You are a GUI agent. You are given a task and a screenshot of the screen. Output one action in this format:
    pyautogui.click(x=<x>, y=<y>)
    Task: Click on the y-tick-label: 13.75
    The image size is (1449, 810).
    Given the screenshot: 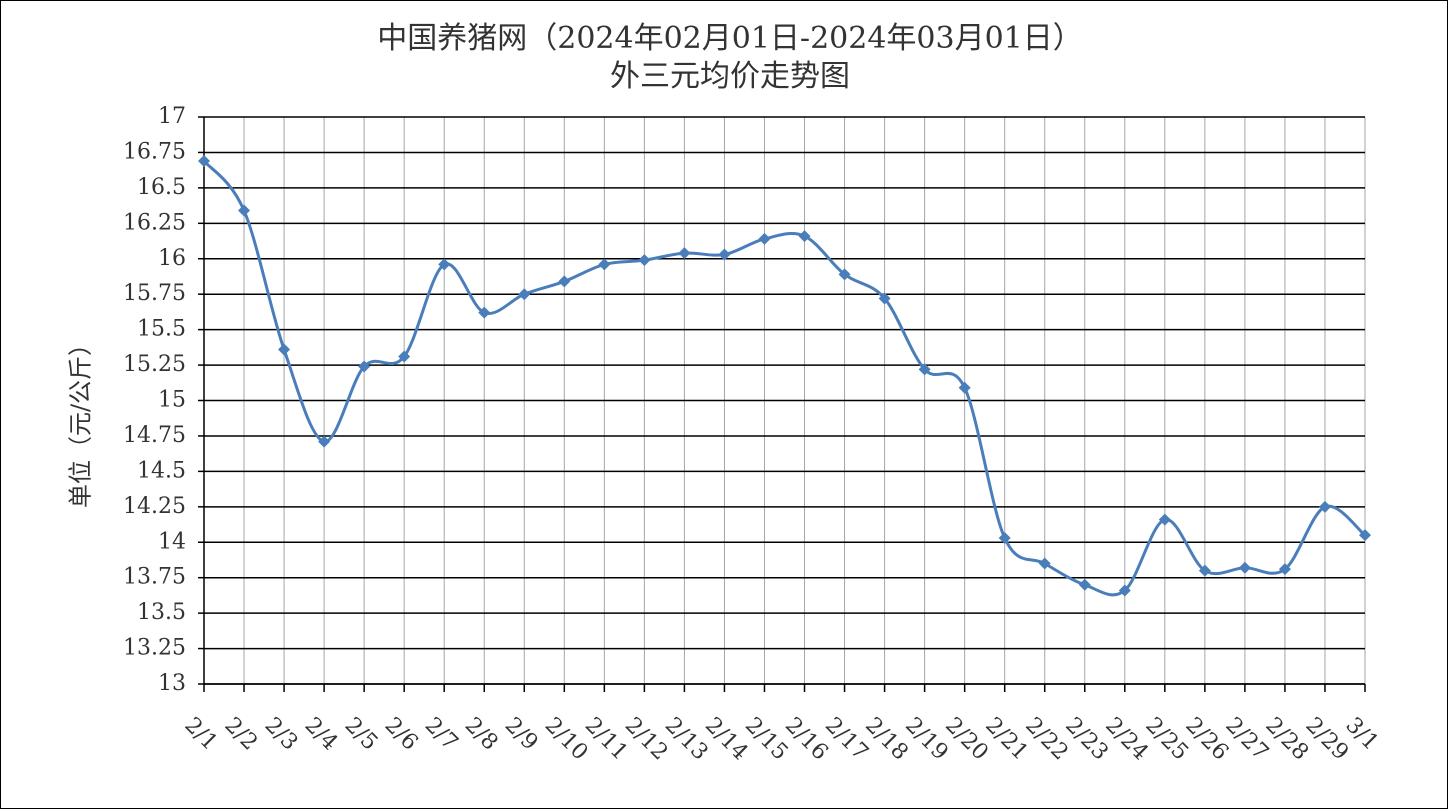 What is the action you would take?
    pyautogui.click(x=154, y=577)
    